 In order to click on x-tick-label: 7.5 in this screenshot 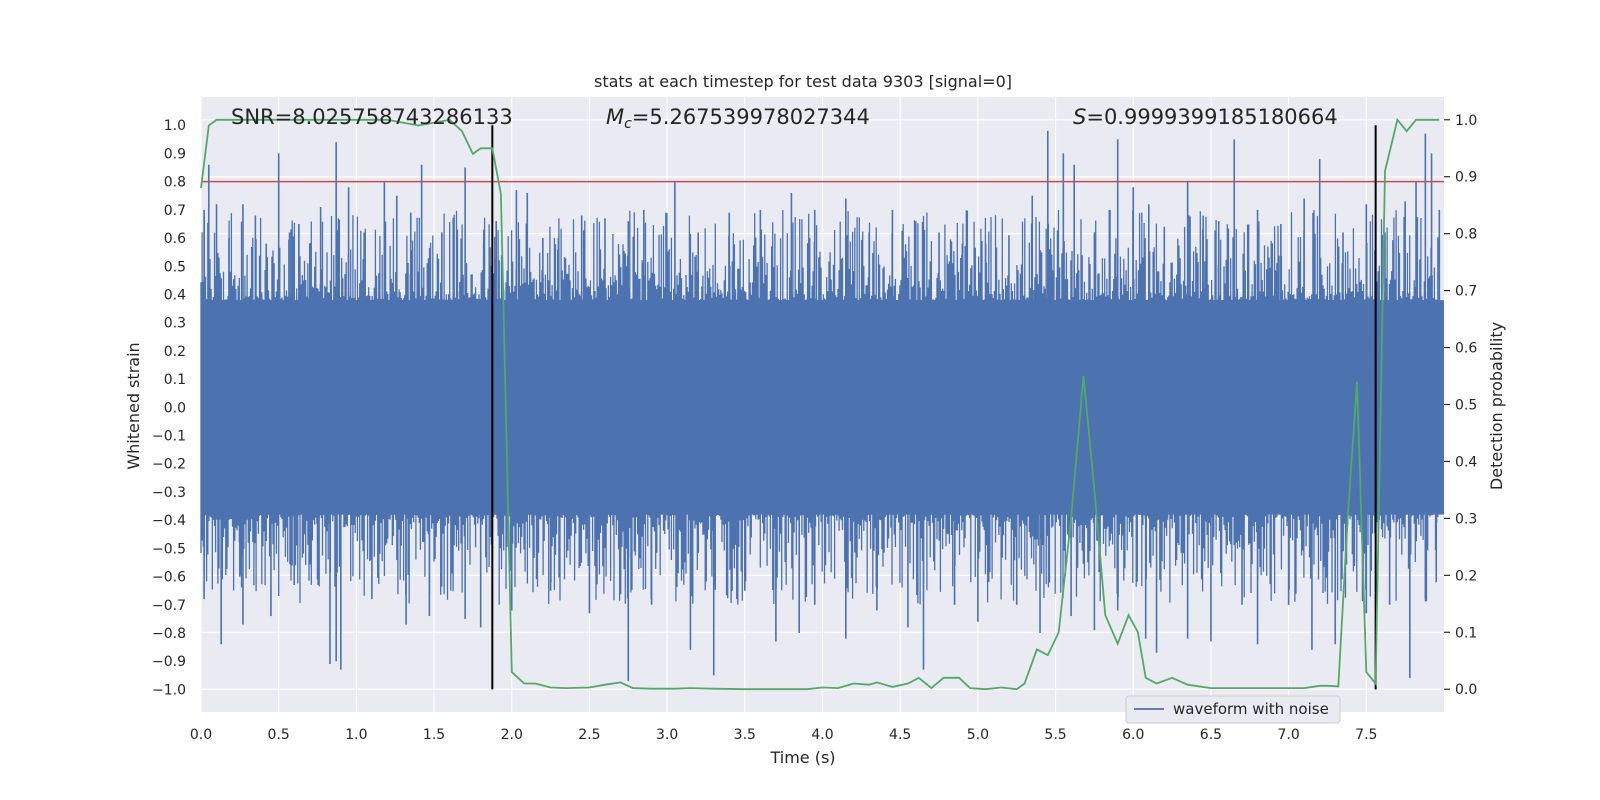, I will do `click(1366, 735)`.